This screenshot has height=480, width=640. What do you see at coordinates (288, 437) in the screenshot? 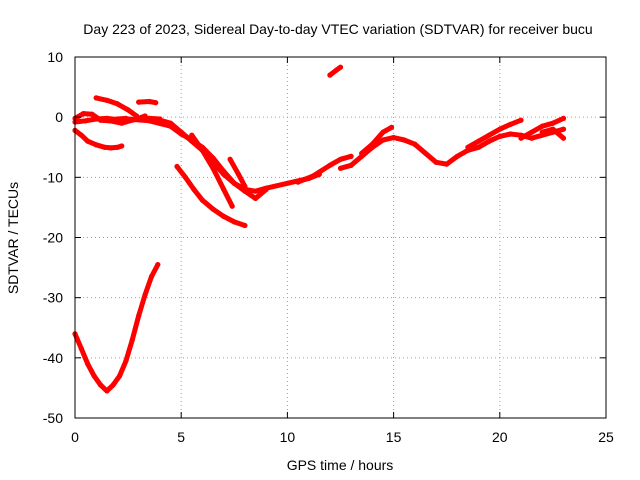
I see `x-tick-label: 10` at bounding box center [288, 437].